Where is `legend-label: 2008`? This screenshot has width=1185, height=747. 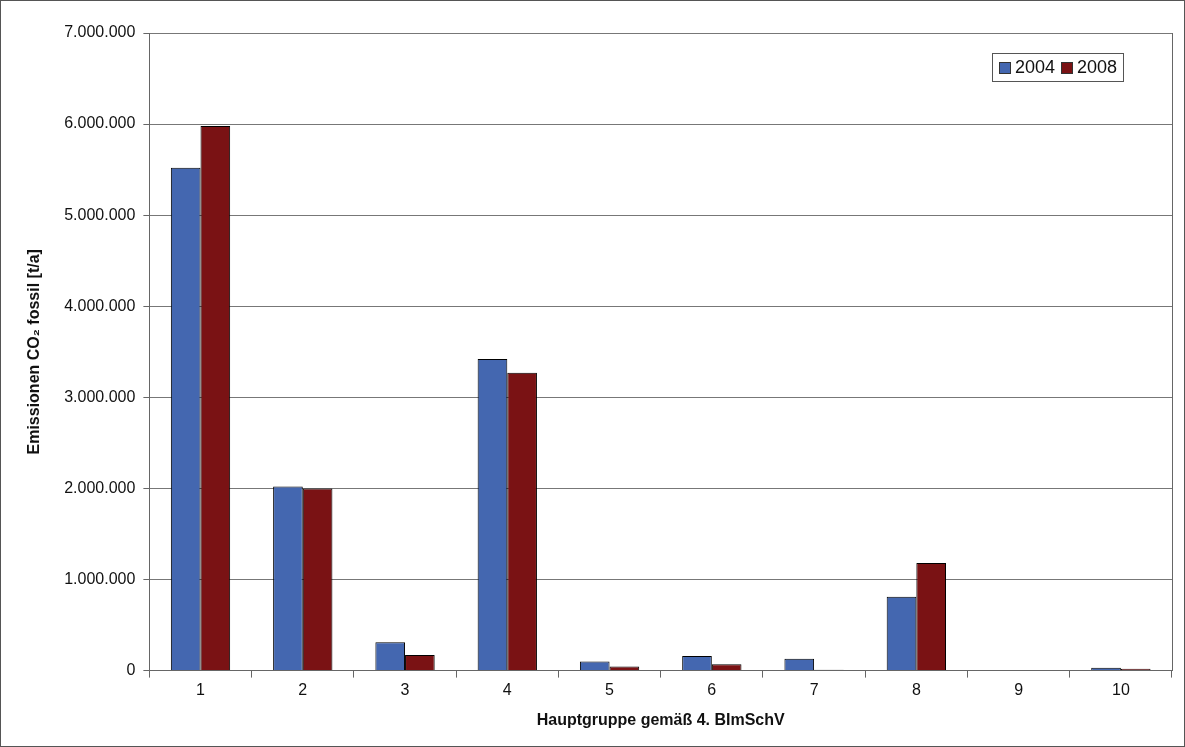
legend-label: 2008 is located at coordinates (1096, 67).